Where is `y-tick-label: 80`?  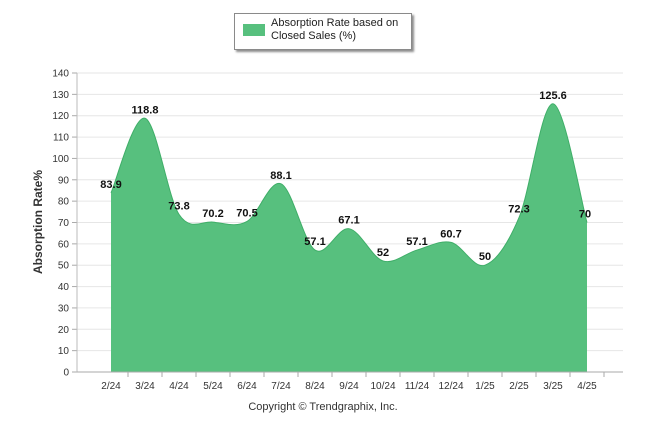
y-tick-label: 80 is located at coordinates (64, 202).